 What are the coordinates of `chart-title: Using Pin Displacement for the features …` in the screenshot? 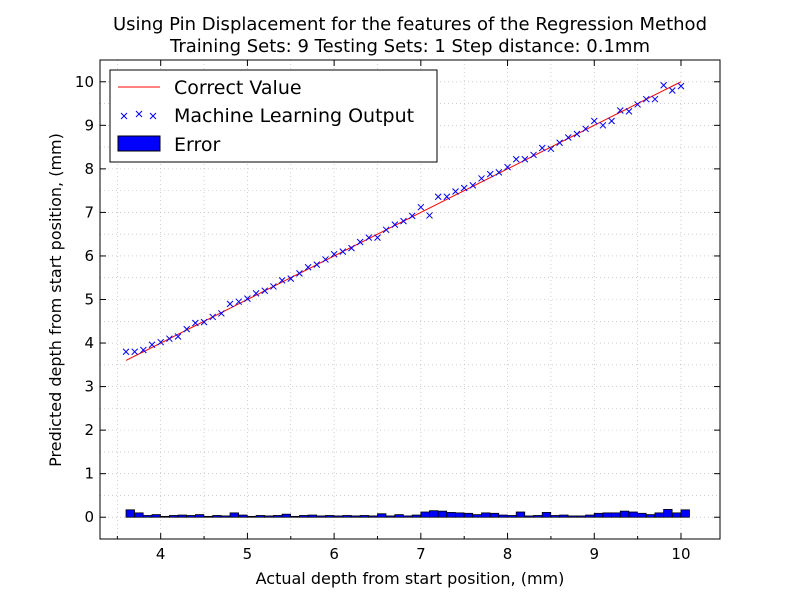 It's located at (410, 24).